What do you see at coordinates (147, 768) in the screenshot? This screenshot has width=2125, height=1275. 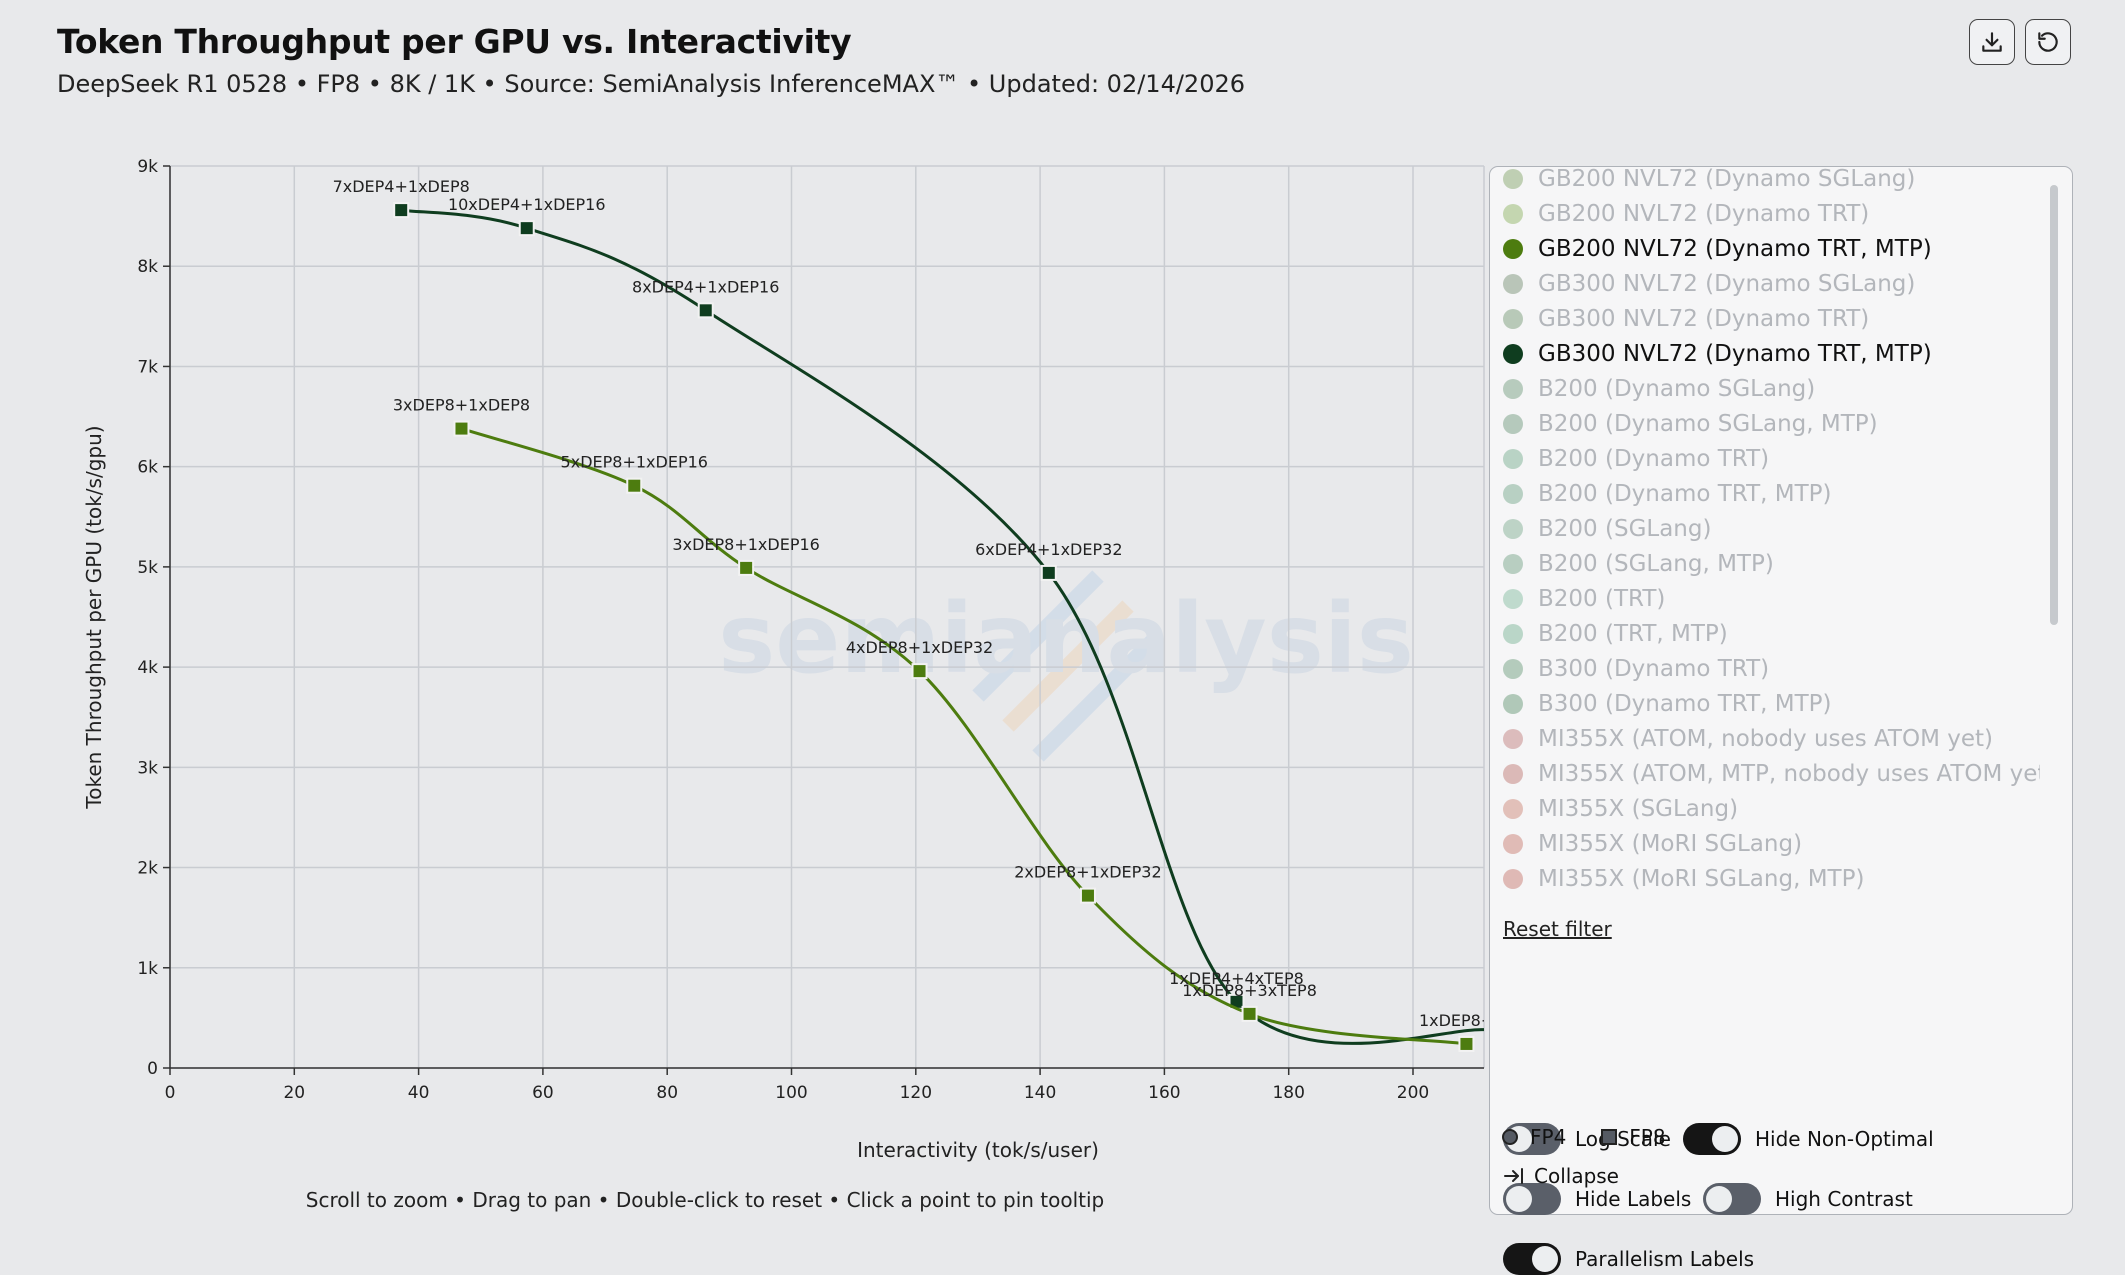 I see `y-tick-label: 3k` at bounding box center [147, 768].